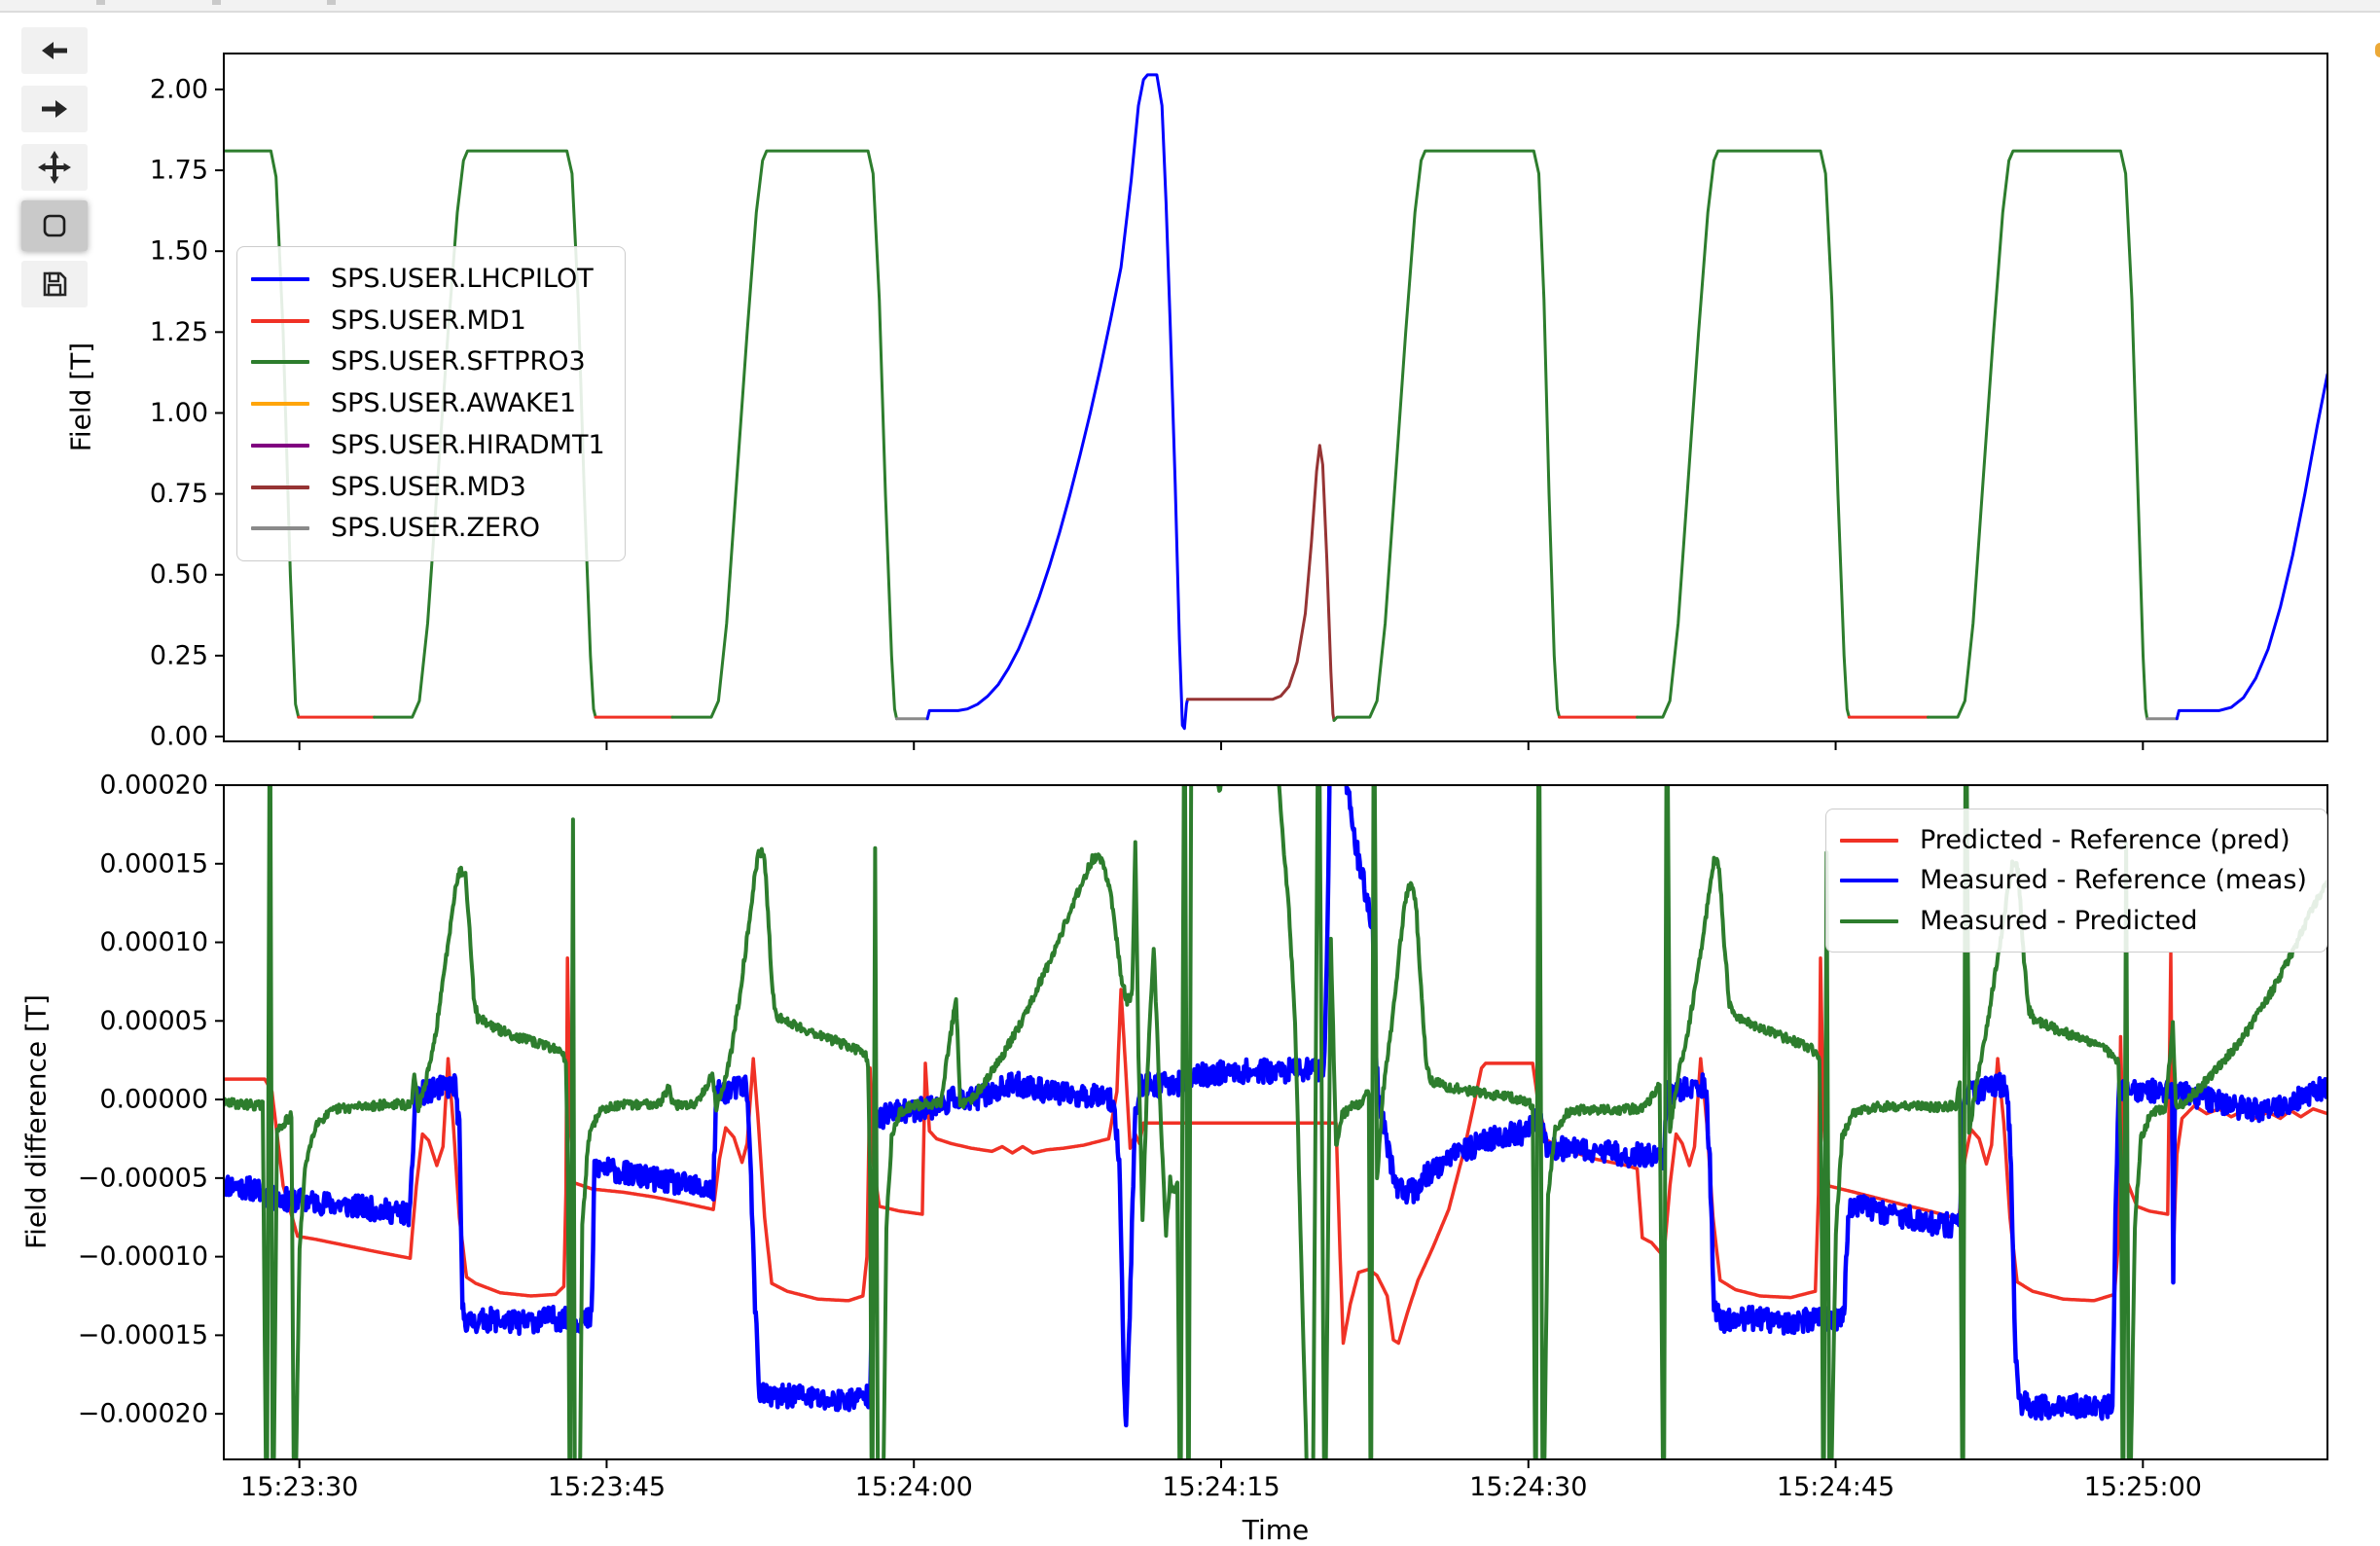  I want to click on x-tick-label: 15:23:30, so click(299, 1487).